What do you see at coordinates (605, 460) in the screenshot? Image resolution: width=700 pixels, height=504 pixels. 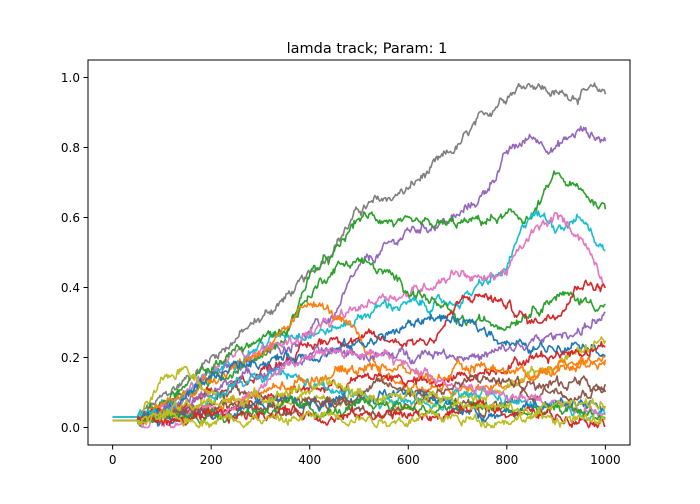 I see `x-tick-label: 1000` at bounding box center [605, 460].